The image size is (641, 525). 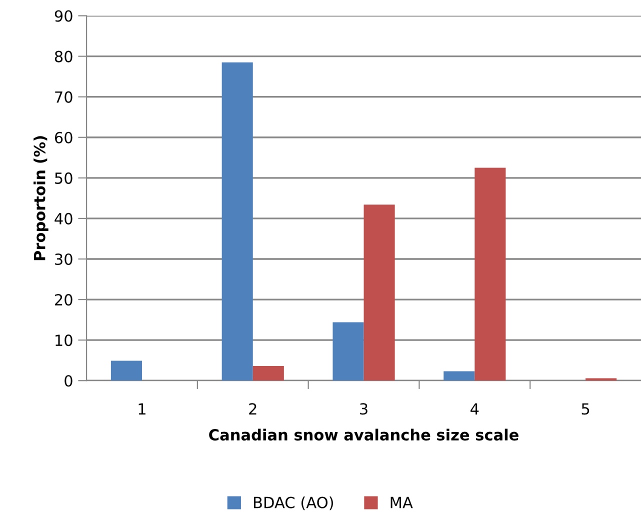 What do you see at coordinates (63, 259) in the screenshot?
I see `y-tick-label: 30` at bounding box center [63, 259].